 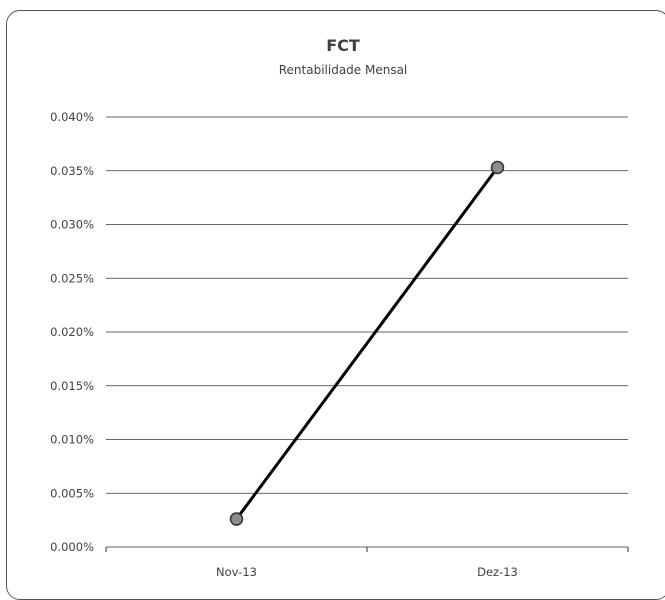 I want to click on x-tick-label: Dez-13, so click(x=497, y=572).